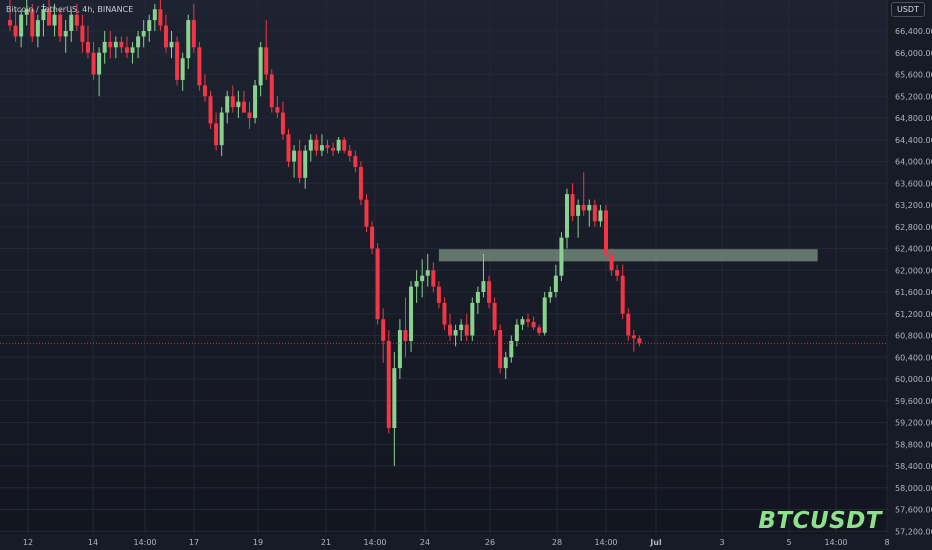 The height and width of the screenshot is (550, 932). Describe the element at coordinates (444, 542) in the screenshot. I see `time-axis-bg` at that location.